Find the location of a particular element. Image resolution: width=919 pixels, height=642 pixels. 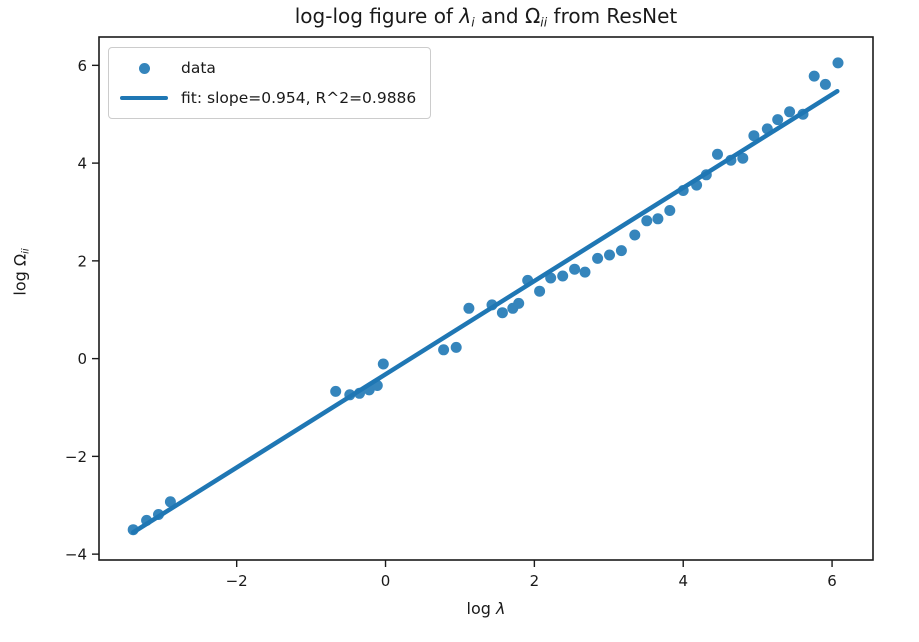

x-tick-label: 6 is located at coordinates (832, 581).